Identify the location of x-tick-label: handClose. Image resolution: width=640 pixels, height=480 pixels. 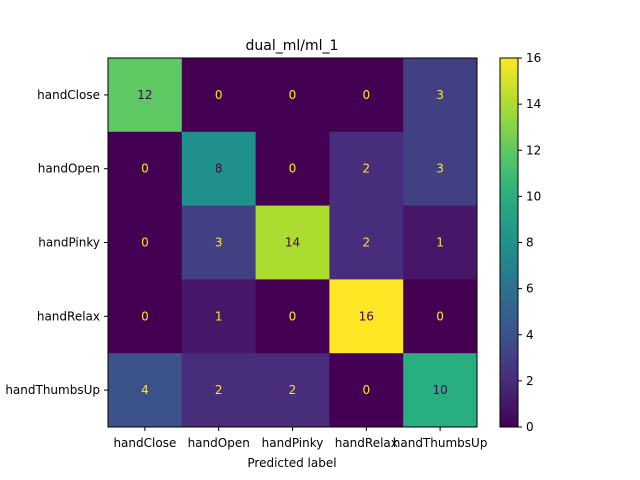
(144, 443).